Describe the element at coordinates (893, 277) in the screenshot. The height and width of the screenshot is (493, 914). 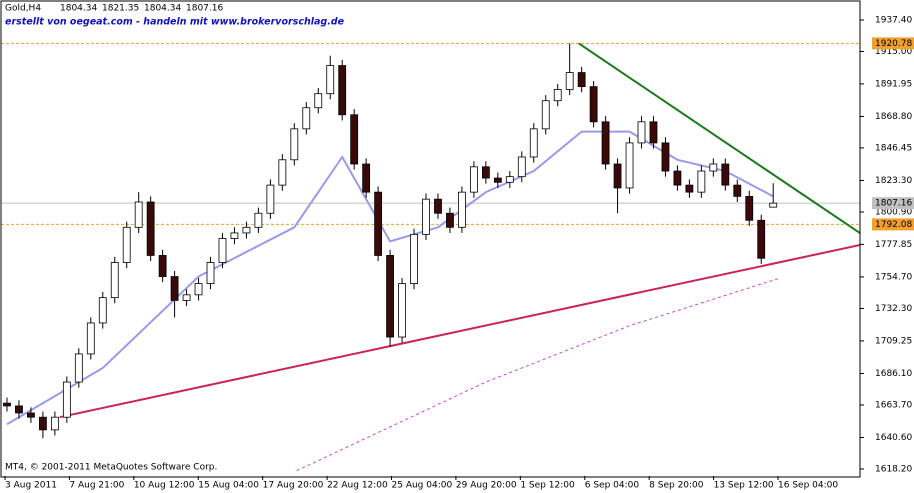
I see `y-tick-label: 1754.70` at that location.